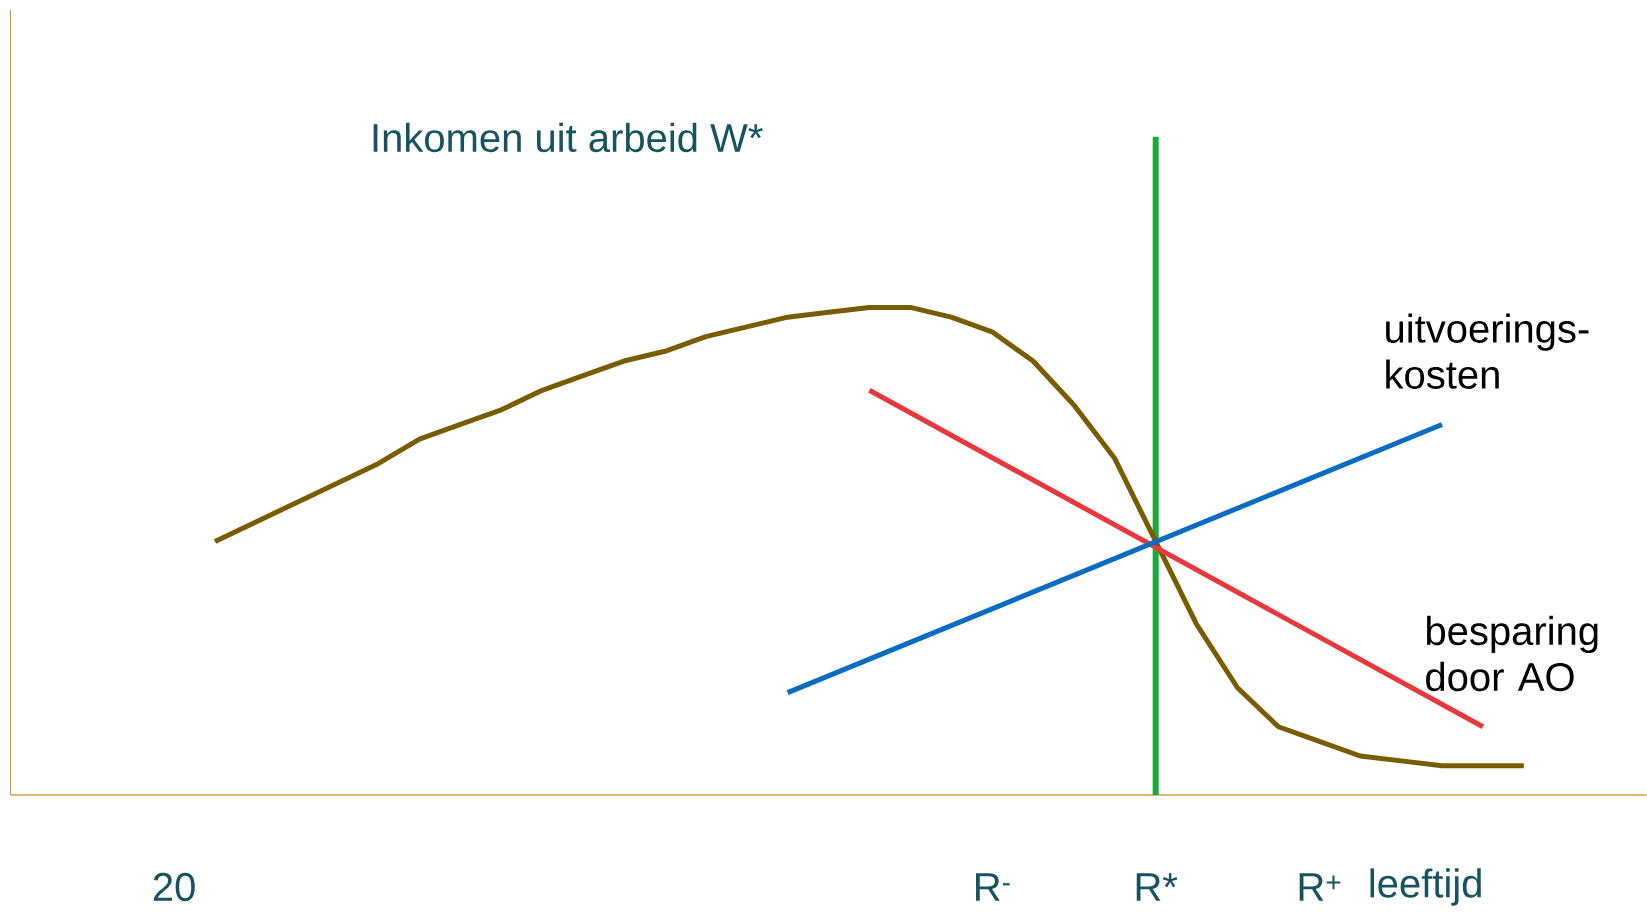 The width and height of the screenshot is (1647, 916). I want to click on x-axis-title: leeftijd, so click(1425, 887).